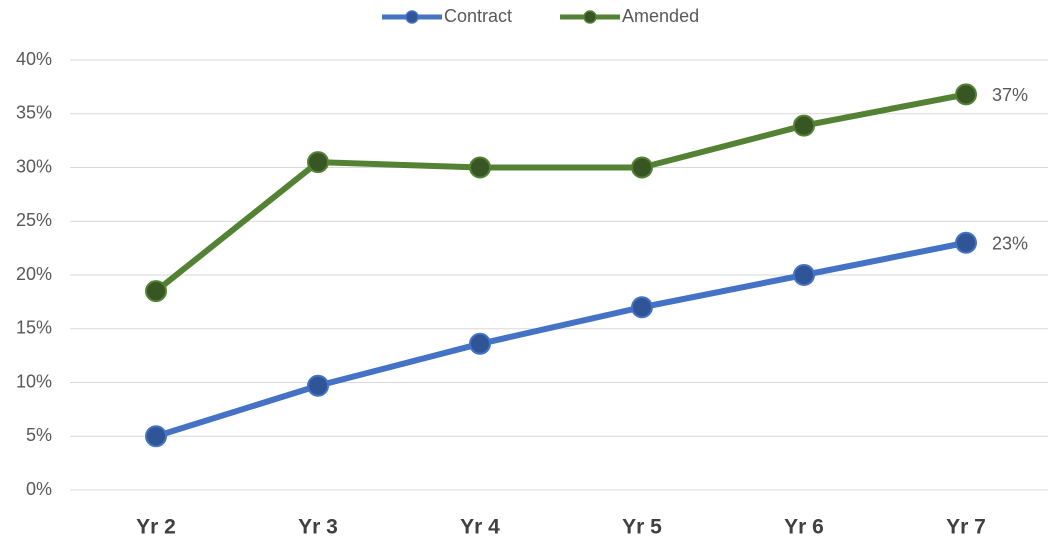 The image size is (1048, 543). What do you see at coordinates (34, 113) in the screenshot?
I see `y-tick-label: 35%` at bounding box center [34, 113].